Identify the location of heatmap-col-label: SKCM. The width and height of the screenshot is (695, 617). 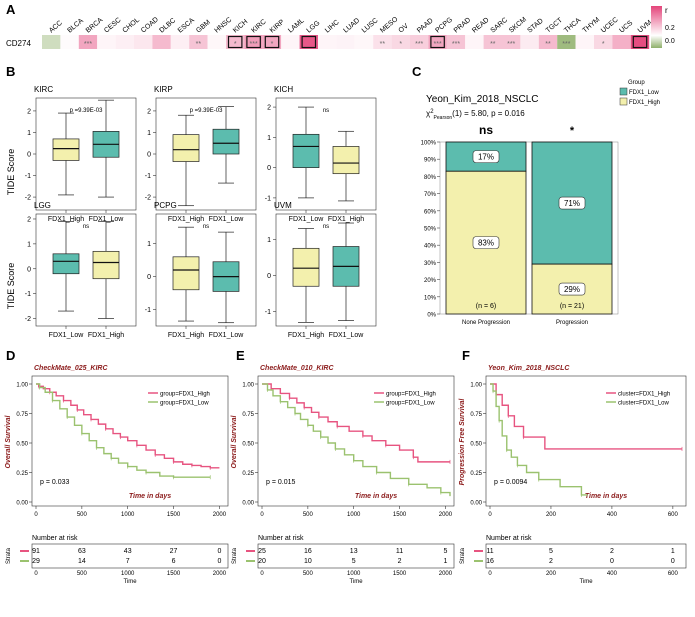
(518, 25).